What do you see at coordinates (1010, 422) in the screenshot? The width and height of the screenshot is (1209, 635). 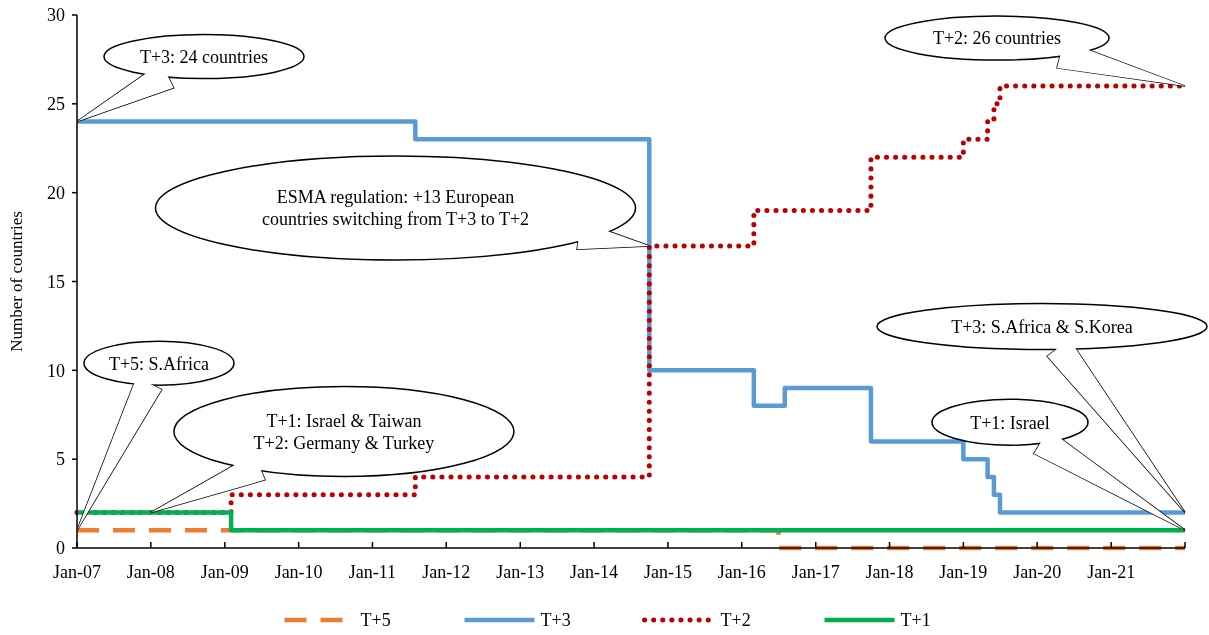 I see `annotation: T+1: Israel` at bounding box center [1010, 422].